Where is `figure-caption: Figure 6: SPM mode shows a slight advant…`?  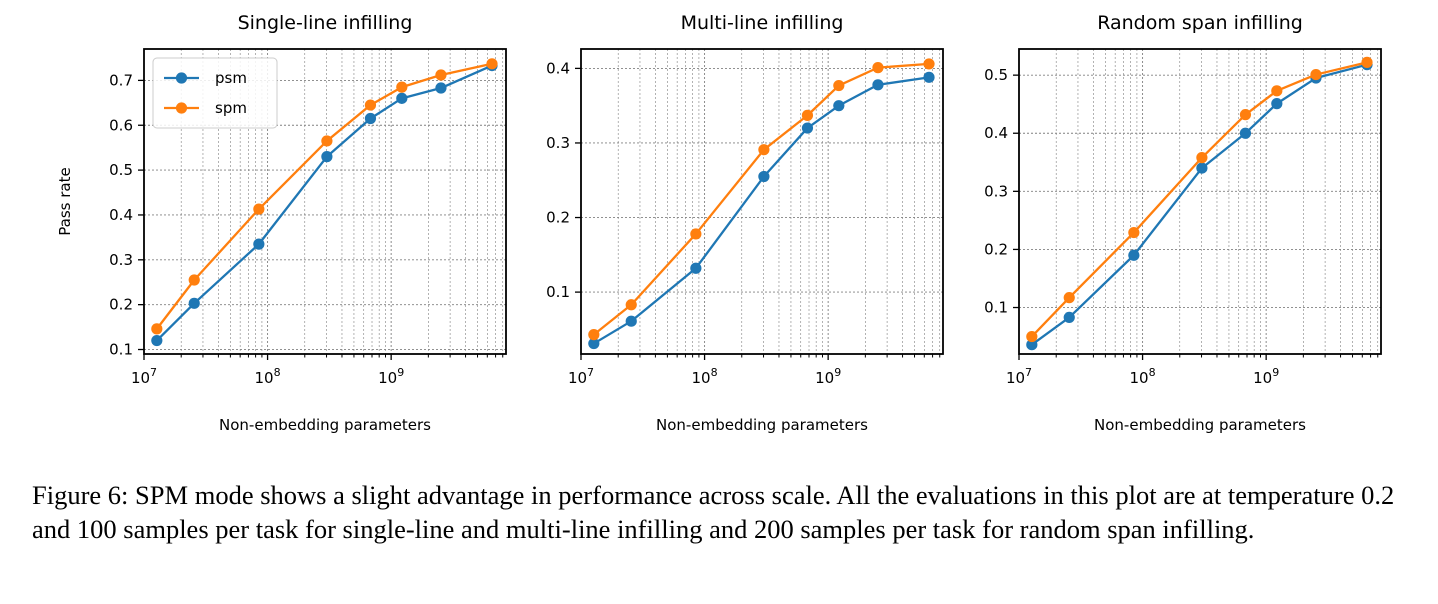
figure-caption: Figure 6: SPM mode shows a slight advant… is located at coordinates (713, 512).